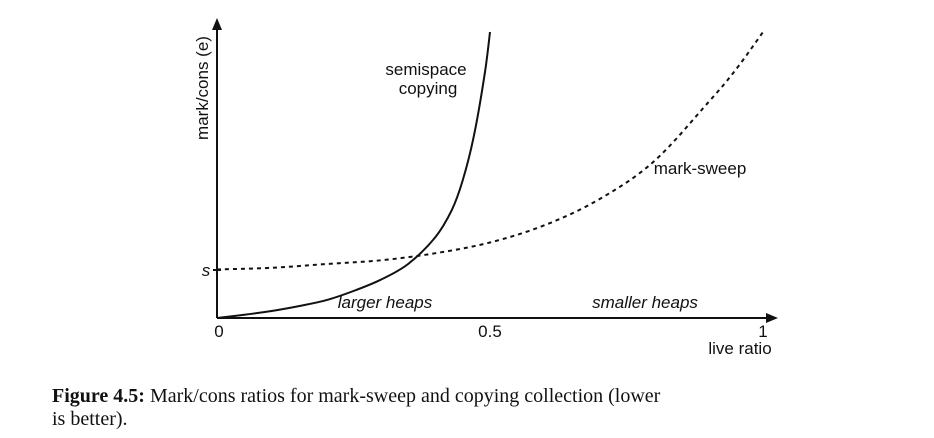 Image resolution: width=934 pixels, height=438 pixels. Describe the element at coordinates (218, 331) in the screenshot. I see `x-tick-label-0: 0` at that location.